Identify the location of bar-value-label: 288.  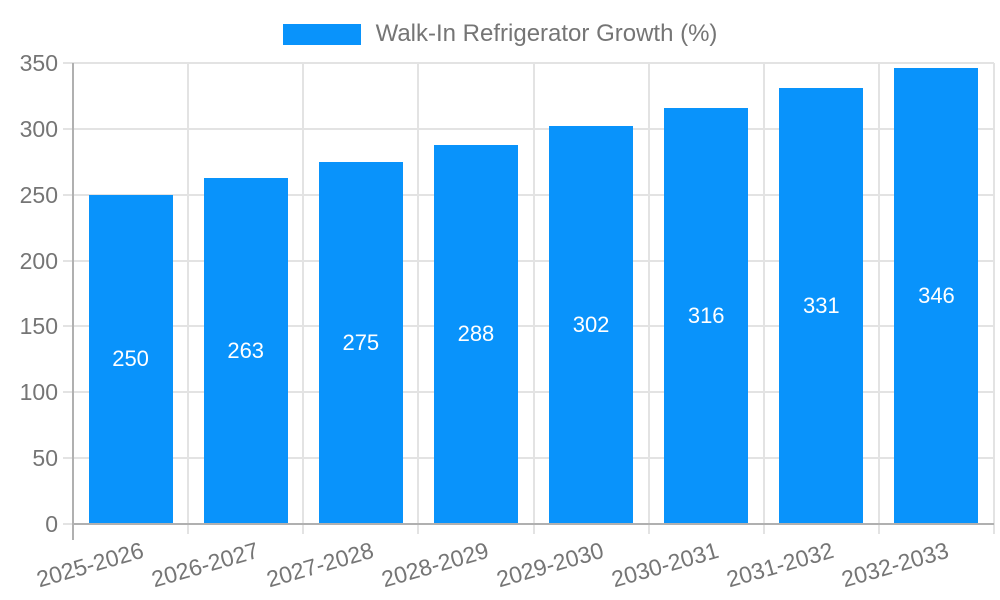
(476, 334).